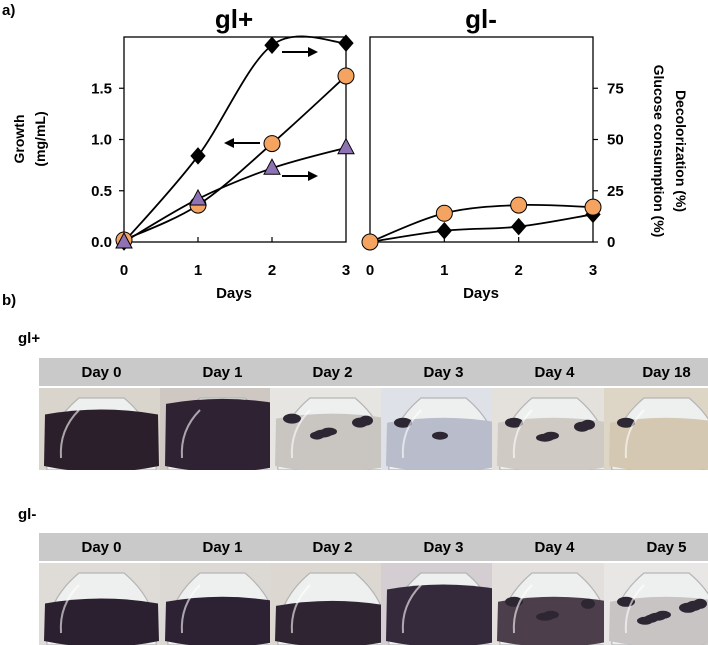 The image size is (708, 645). I want to click on y-tick-label: 0.0, so click(101, 242).